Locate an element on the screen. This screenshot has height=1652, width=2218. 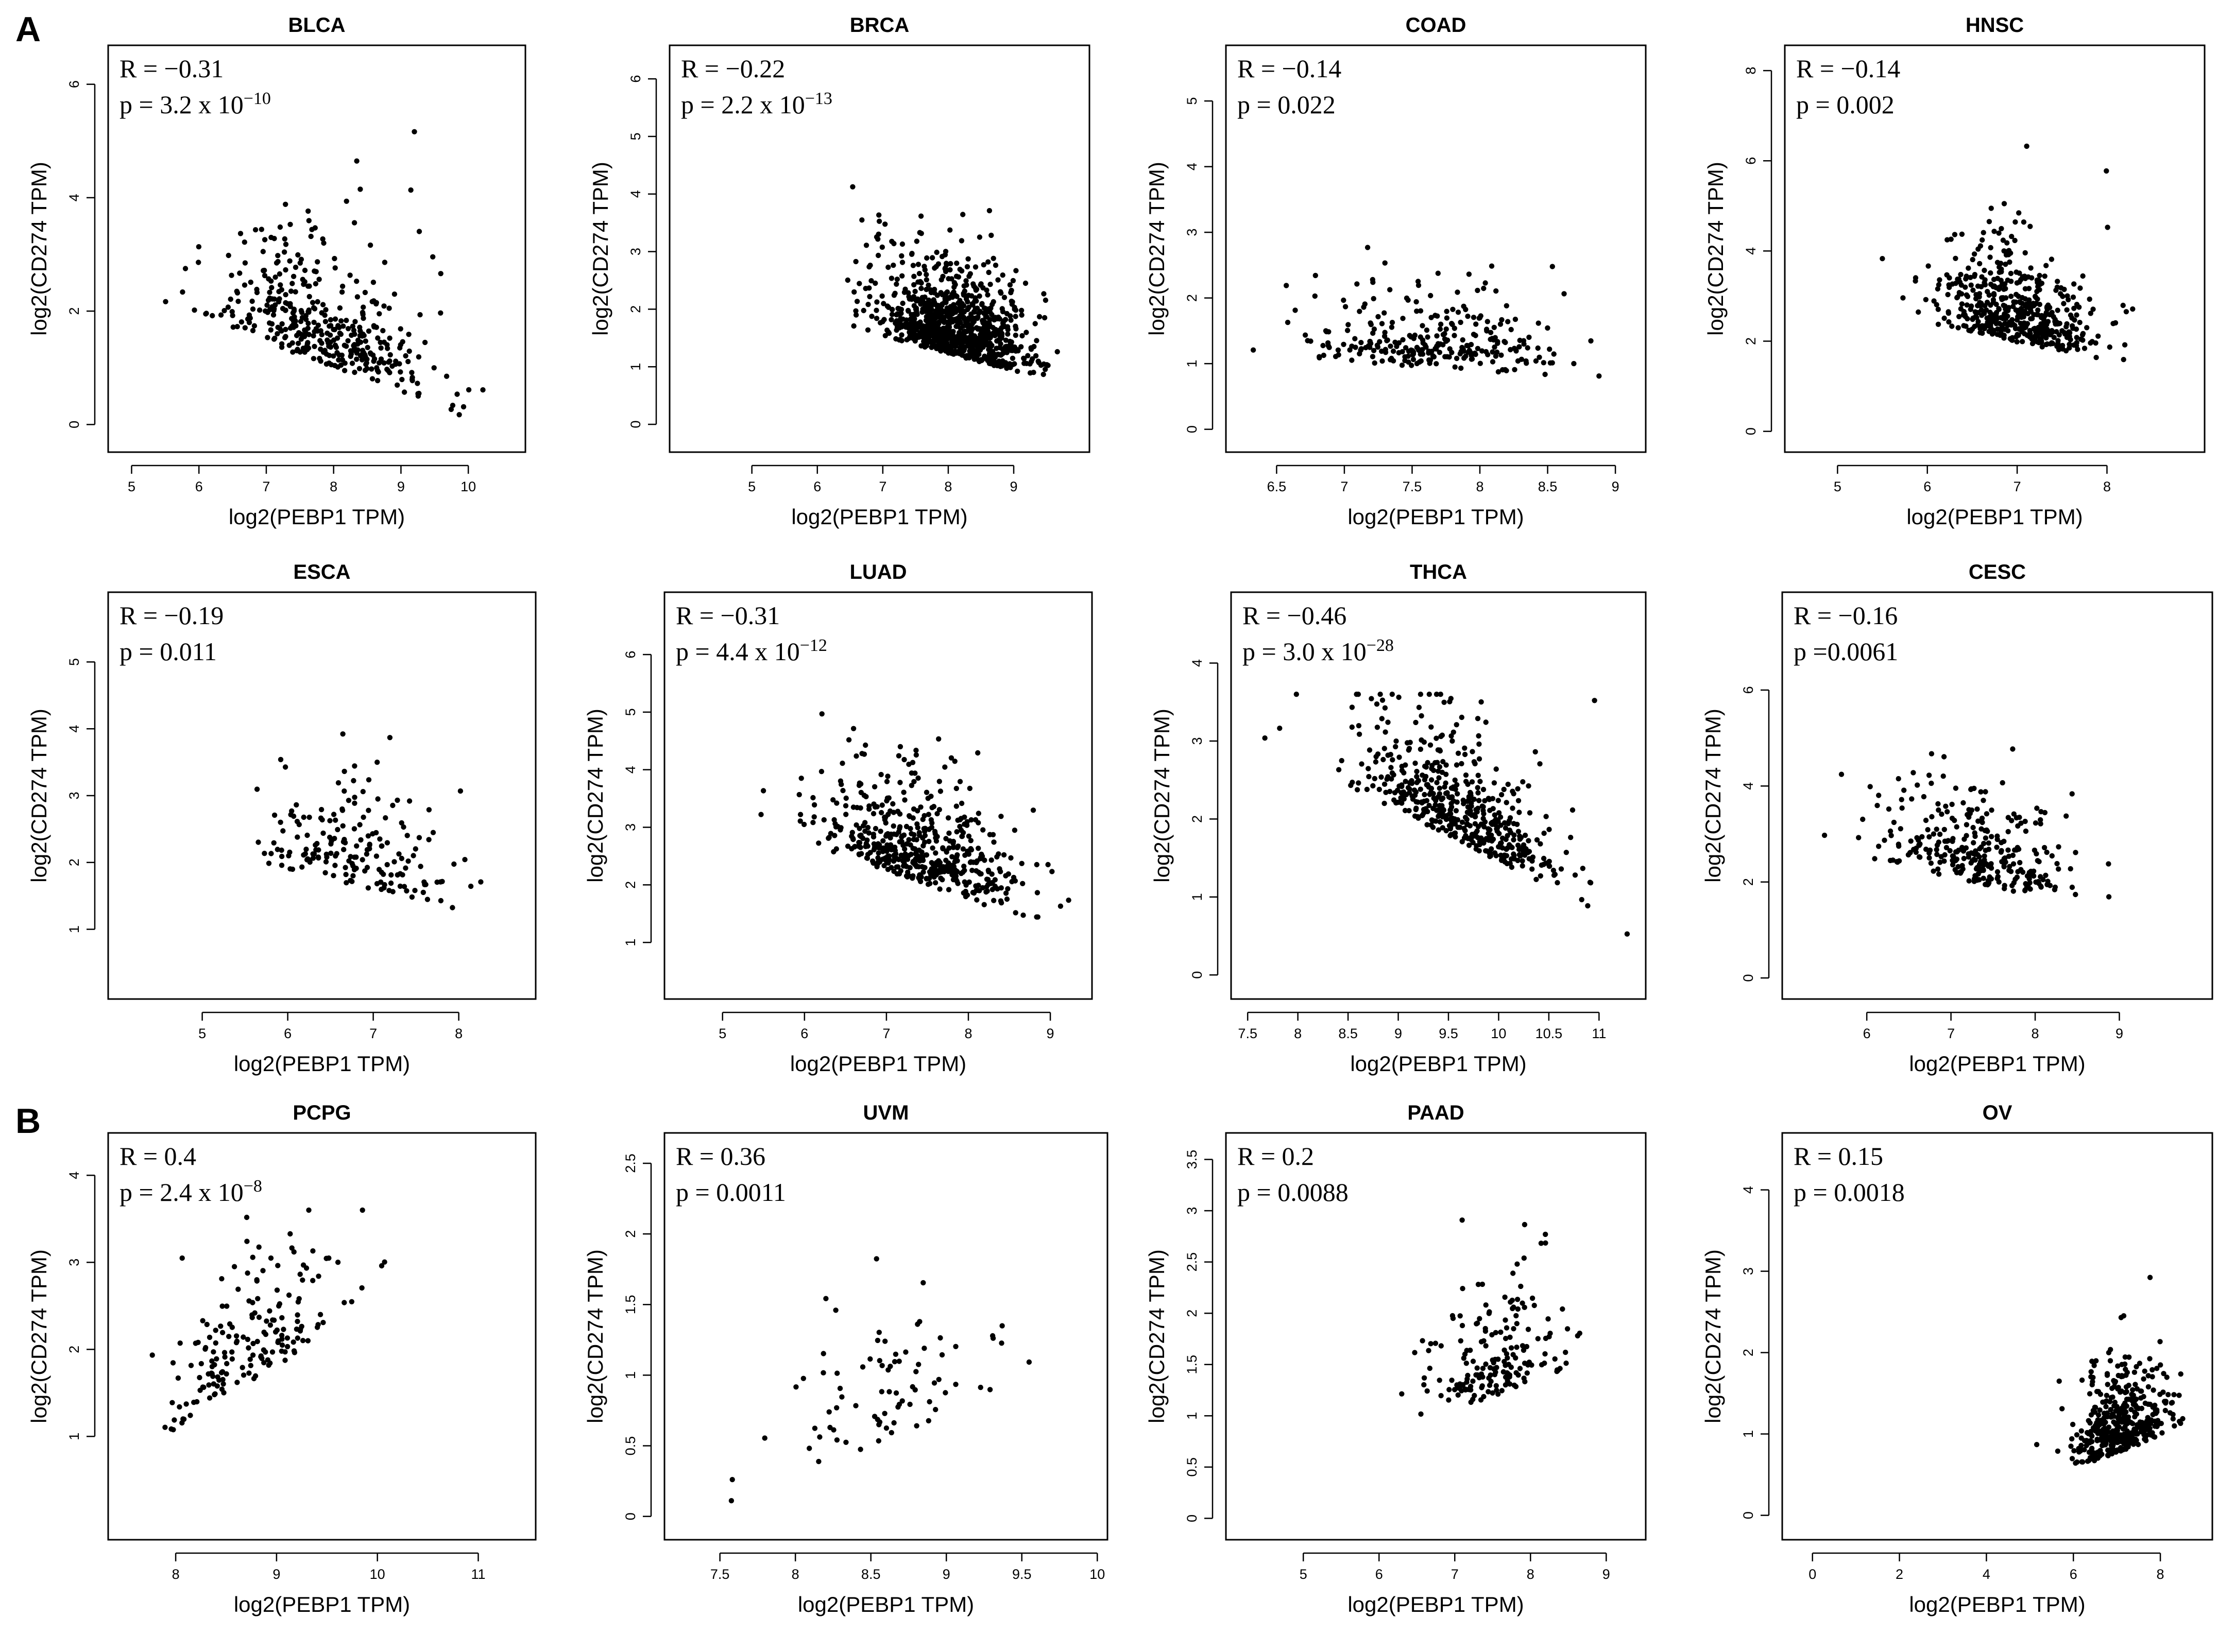
x-tick-label: 7 is located at coordinates (1344, 486).